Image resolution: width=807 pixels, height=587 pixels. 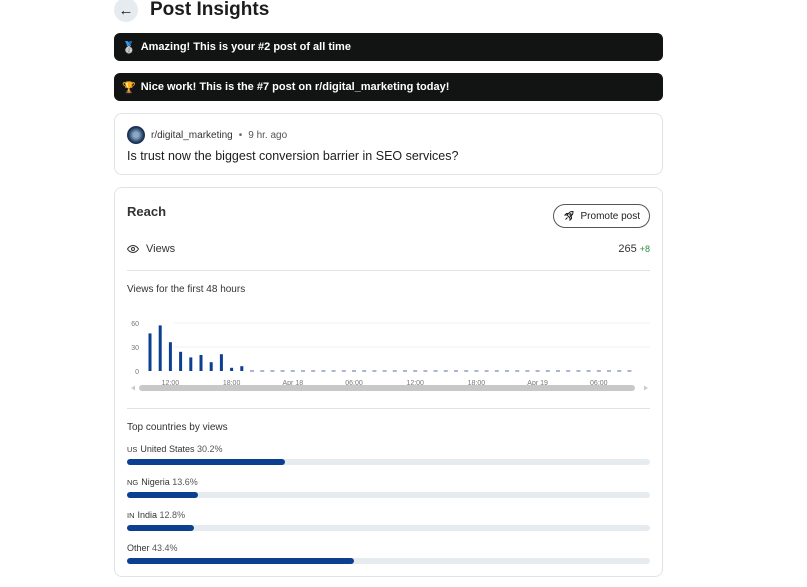 I want to click on views-delta: +8, so click(x=644, y=249).